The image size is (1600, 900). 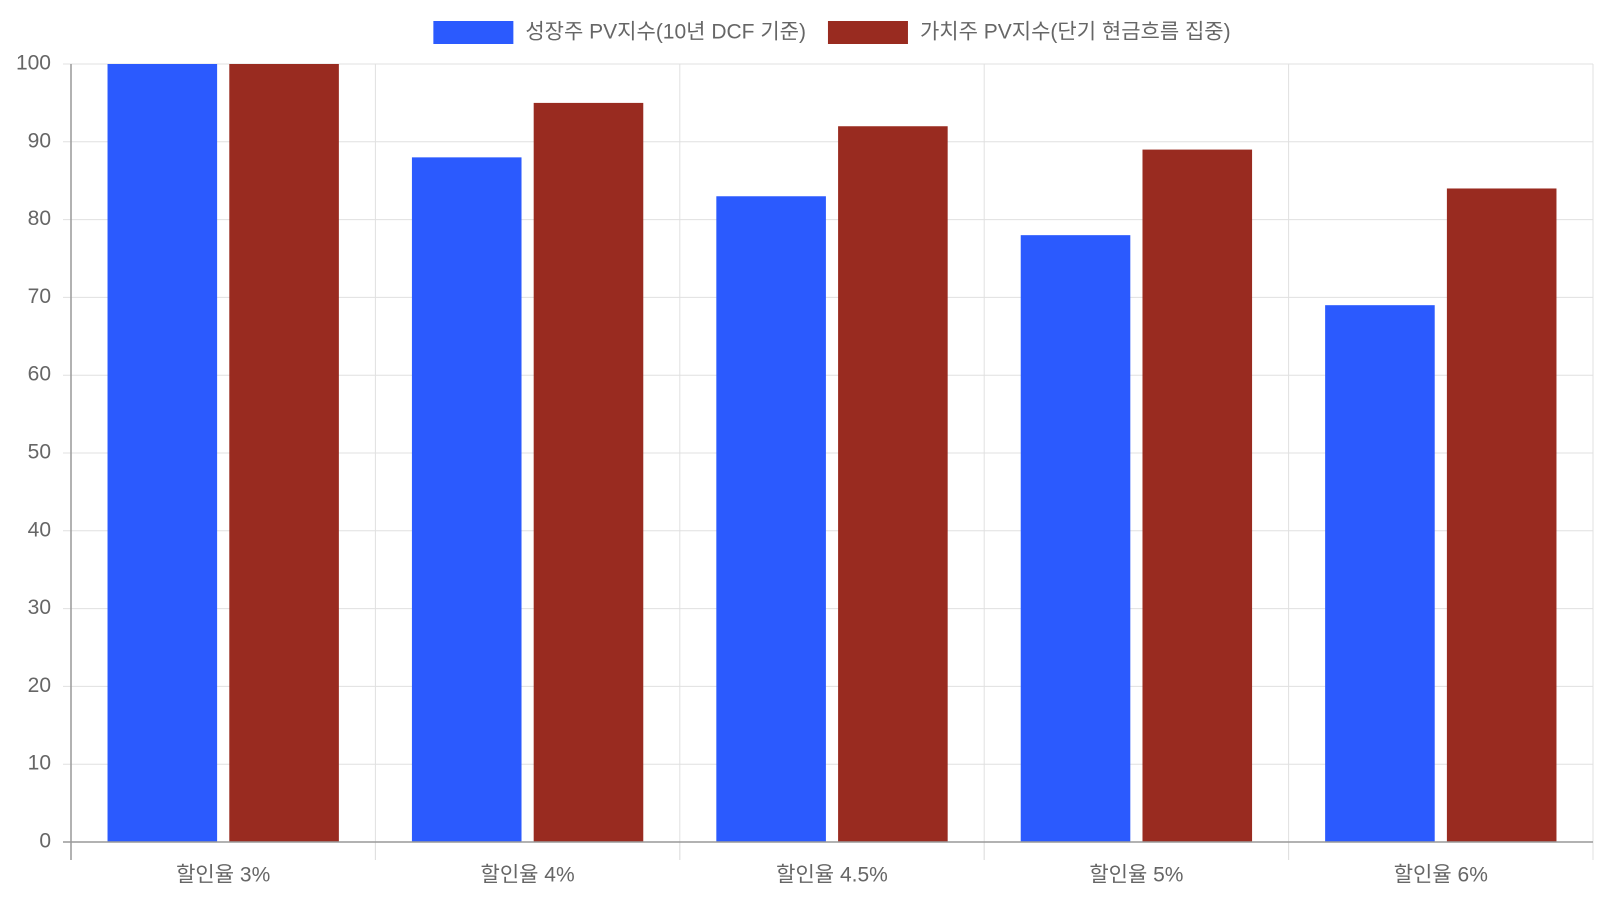 I want to click on y-tick-label: 30, so click(x=39, y=607).